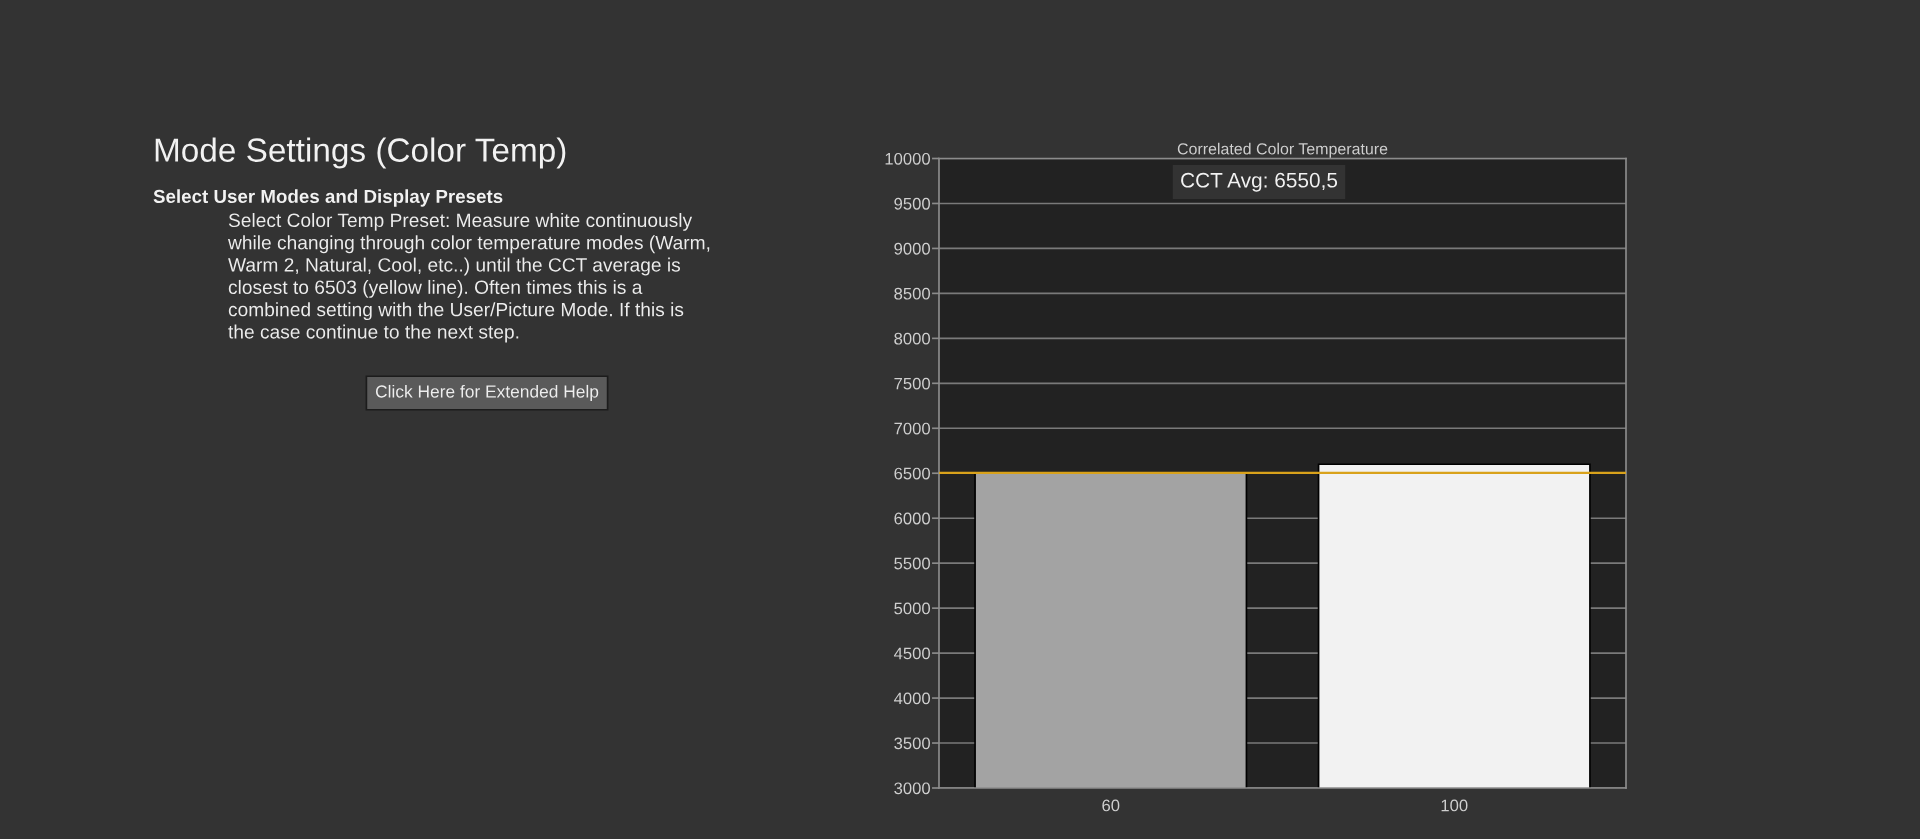  I want to click on y-tick-label: 8500, so click(912, 293).